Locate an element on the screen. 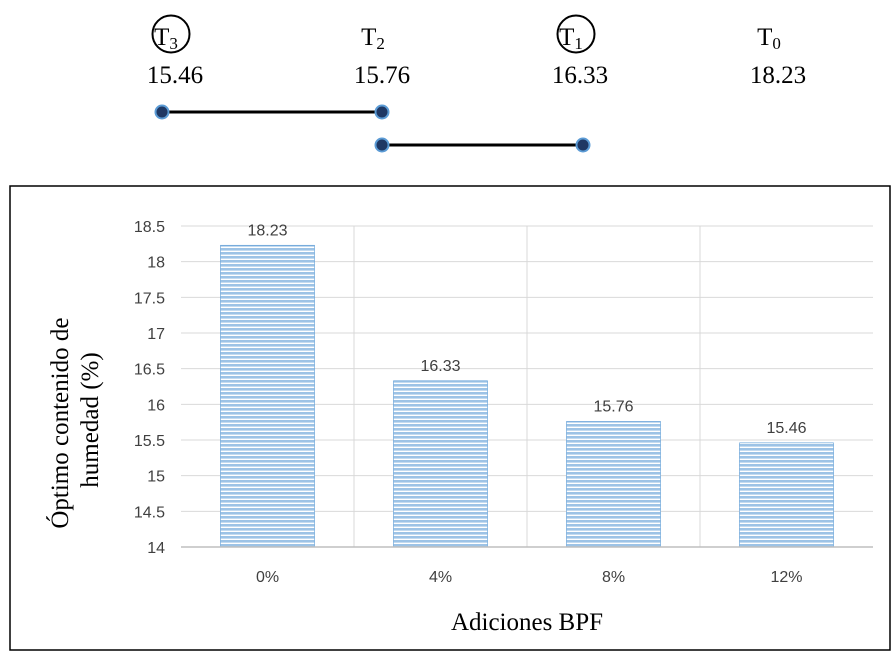 This screenshot has width=892, height=652. y-tick-label: 15 is located at coordinates (156, 477).